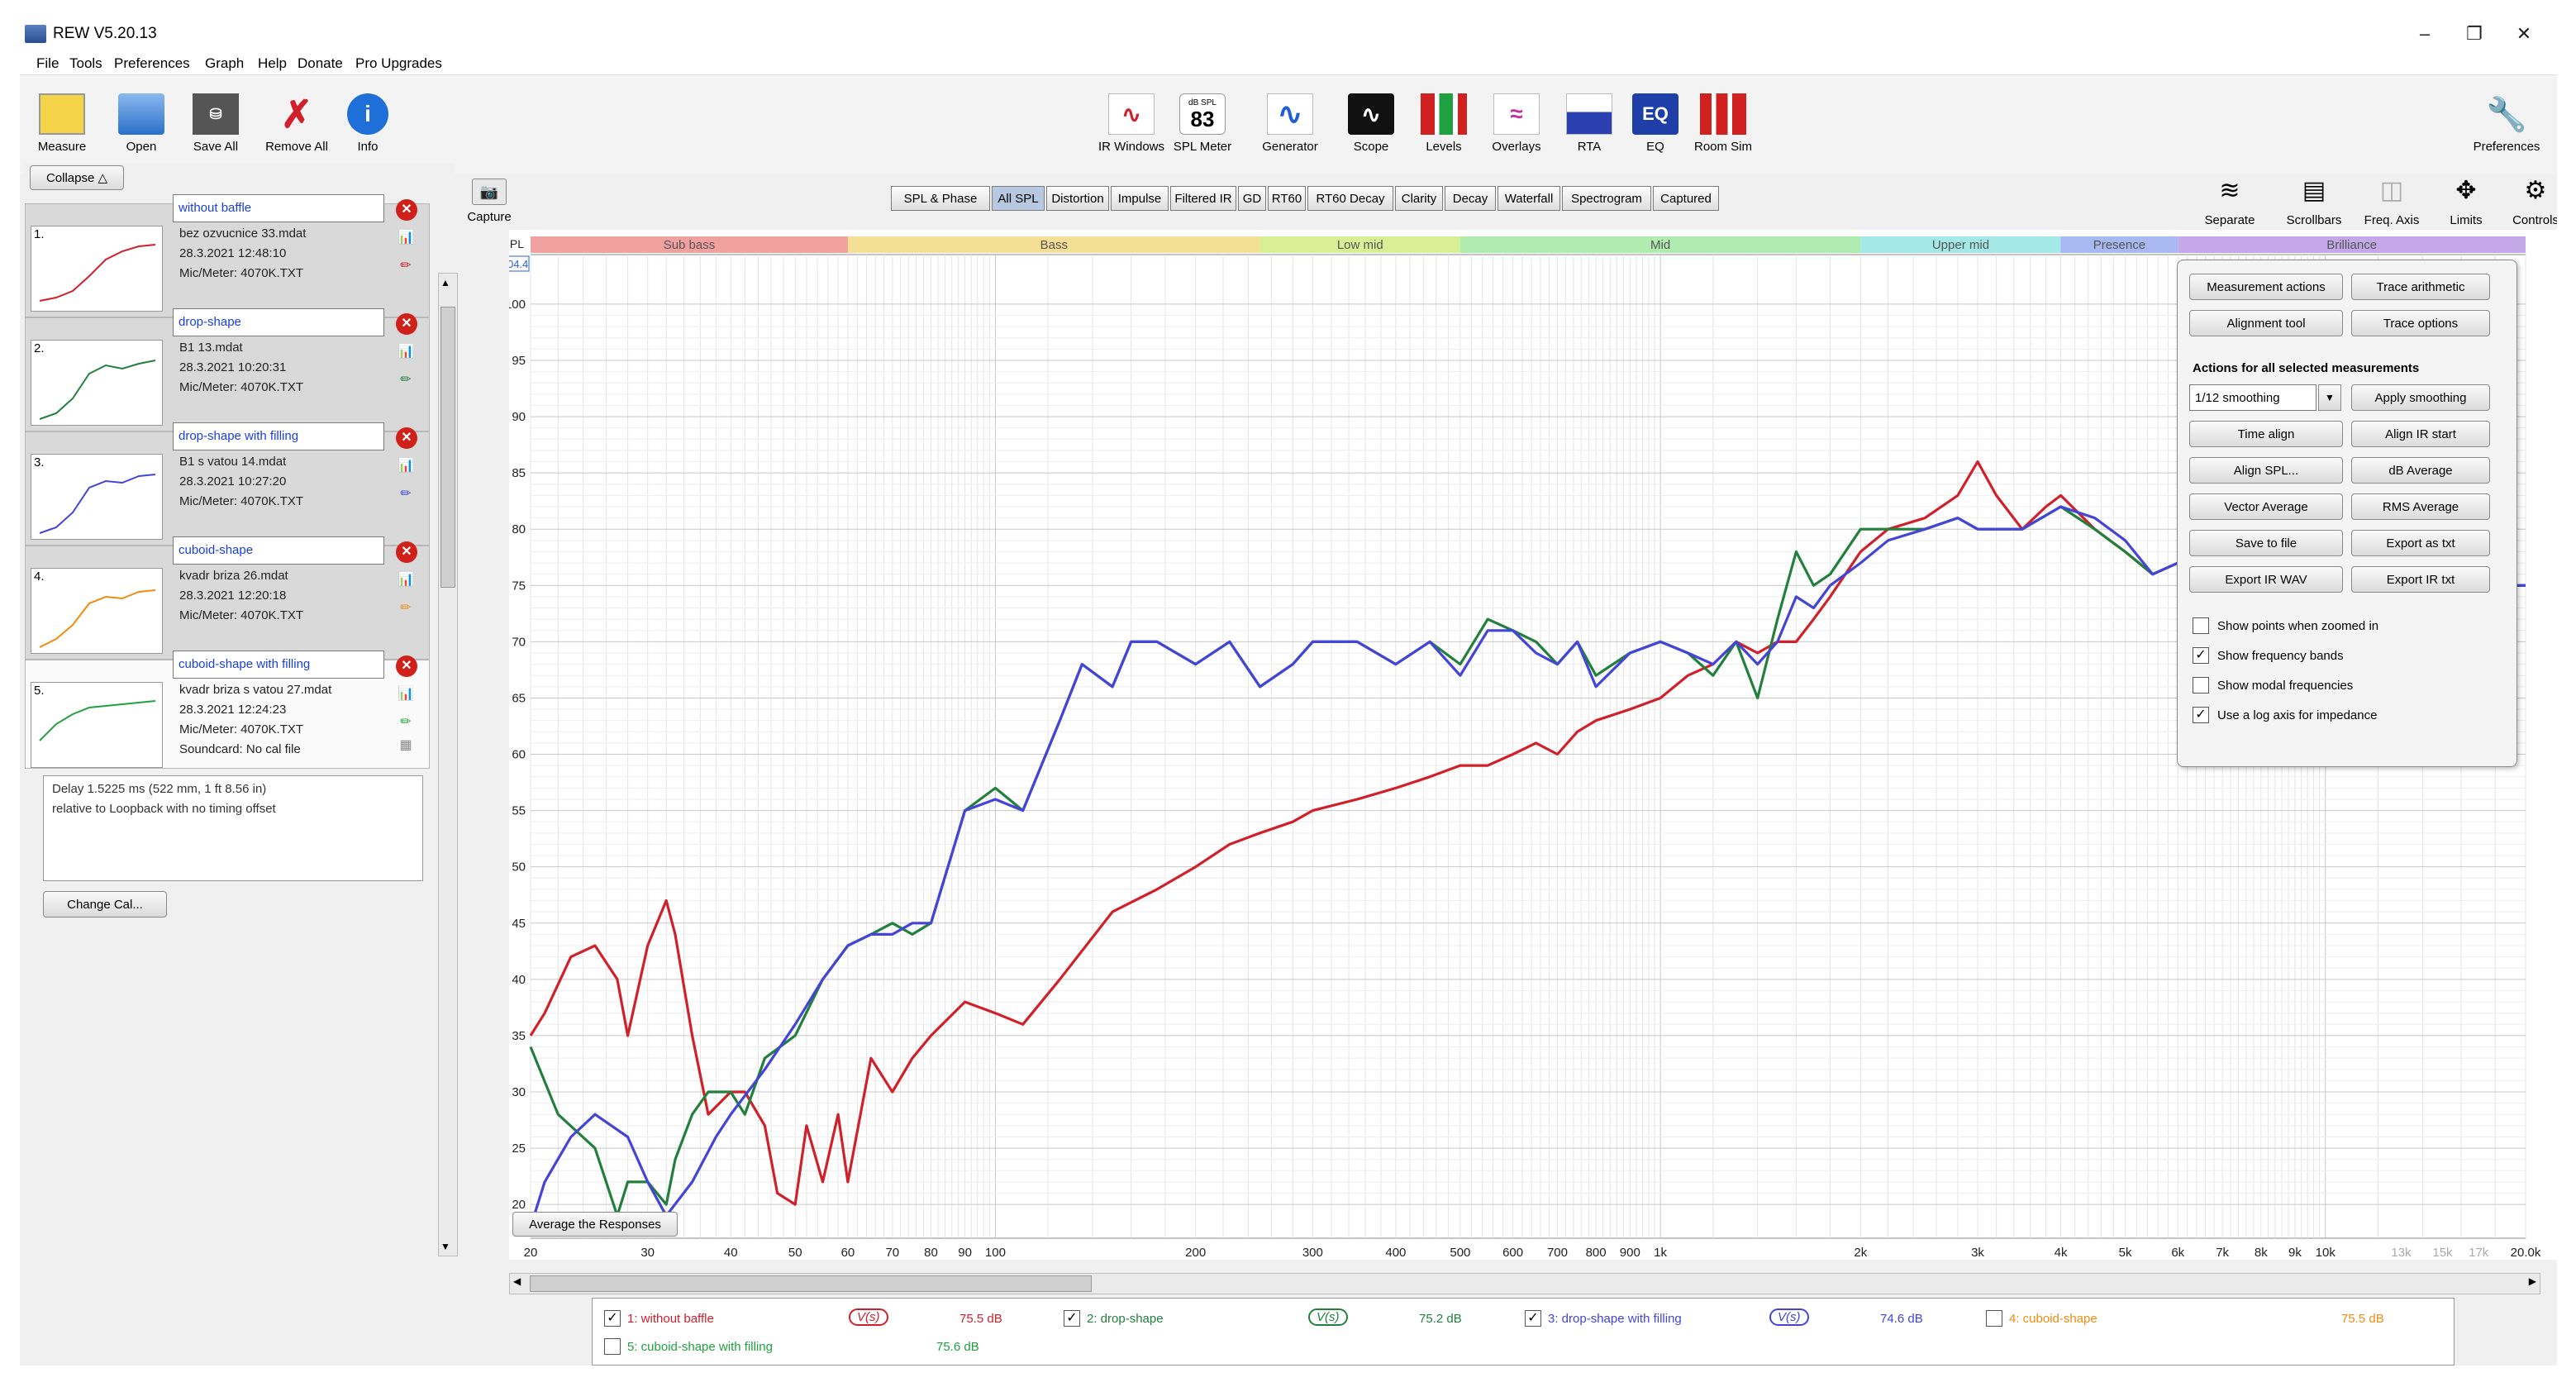 This screenshot has height=1387, width=2576. I want to click on measurement-name-field: cuboid-shape, so click(279, 550).